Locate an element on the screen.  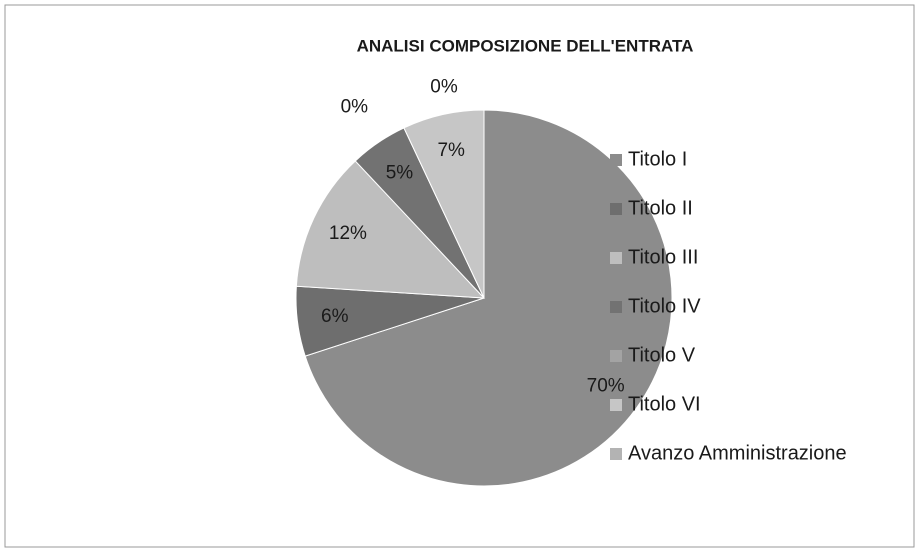
legend-label: Titolo IV is located at coordinates (664, 306).